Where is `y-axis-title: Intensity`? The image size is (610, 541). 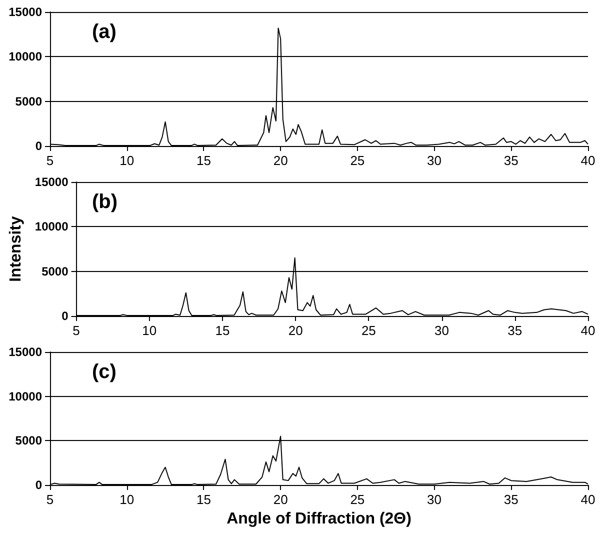 y-axis-title: Intensity is located at coordinates (16, 249).